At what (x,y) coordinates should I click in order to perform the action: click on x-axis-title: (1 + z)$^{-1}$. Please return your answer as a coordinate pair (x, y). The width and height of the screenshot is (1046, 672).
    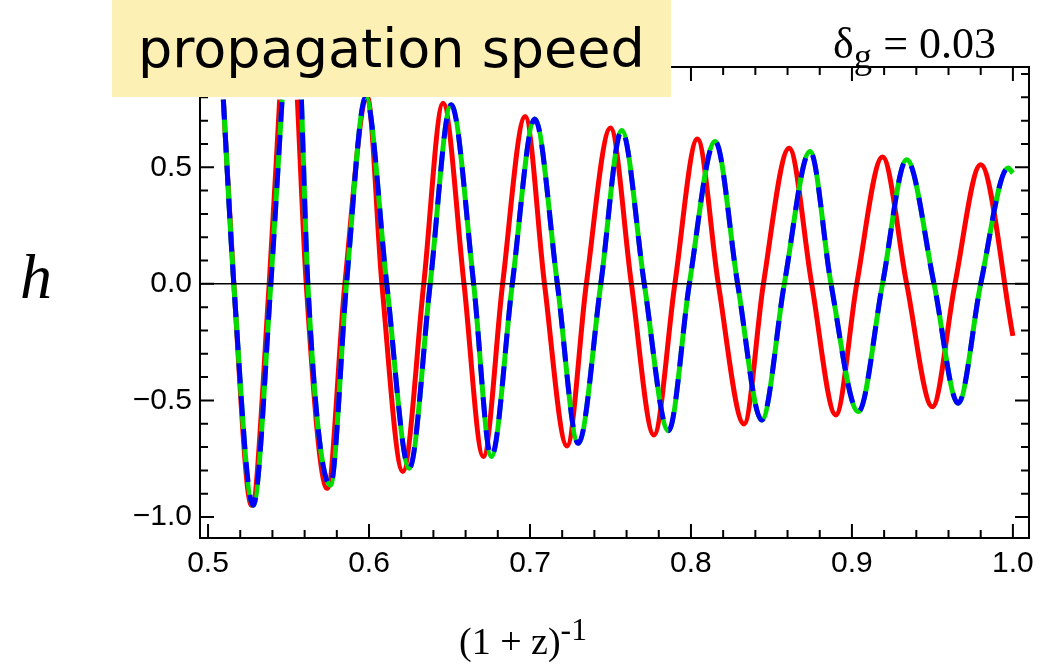
    Looking at the image, I should click on (523, 637).